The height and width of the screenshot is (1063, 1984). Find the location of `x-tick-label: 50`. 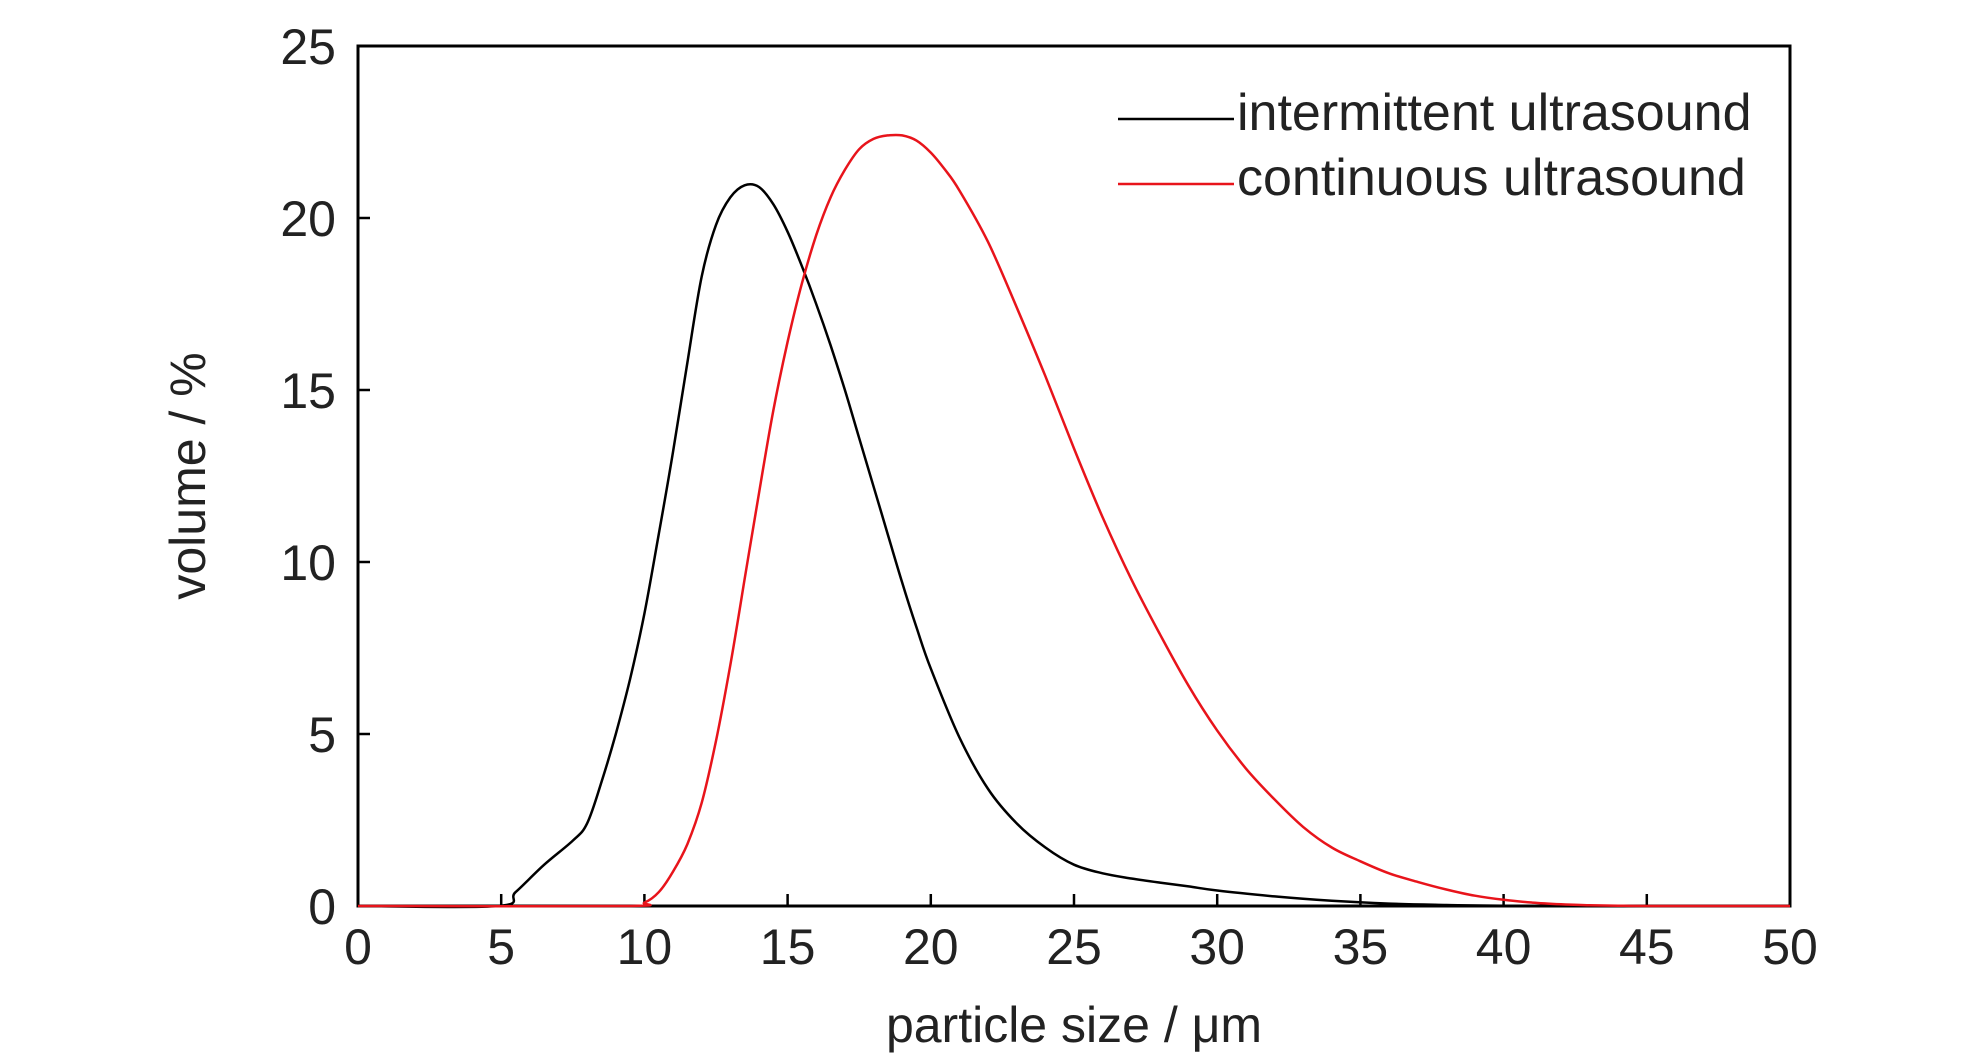

x-tick-label: 50 is located at coordinates (1790, 947).